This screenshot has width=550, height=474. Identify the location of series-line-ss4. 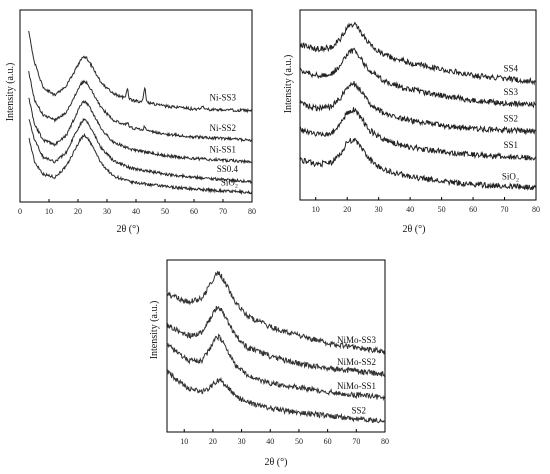
(418, 53).